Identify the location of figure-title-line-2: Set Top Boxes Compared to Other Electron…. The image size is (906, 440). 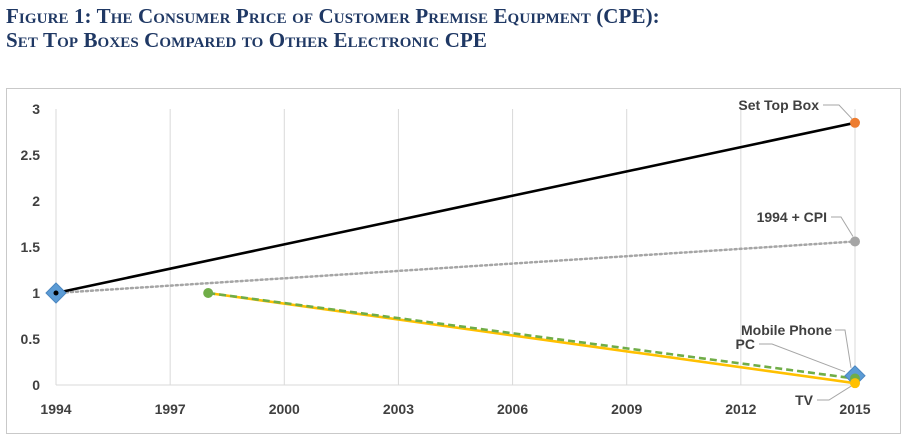
(246, 40).